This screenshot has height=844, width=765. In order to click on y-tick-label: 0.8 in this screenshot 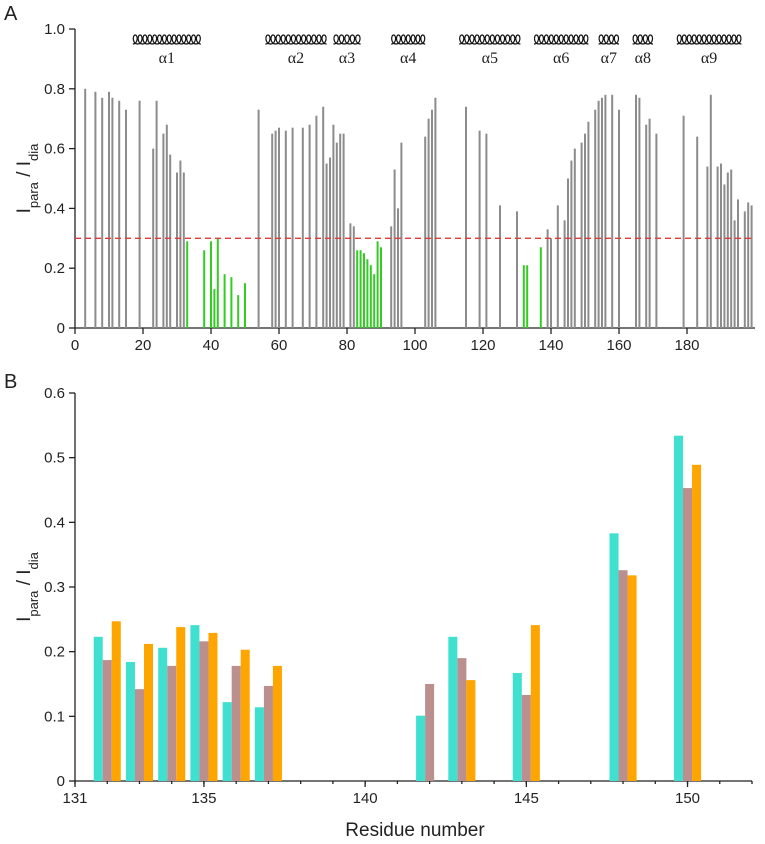, I will do `click(54, 89)`.